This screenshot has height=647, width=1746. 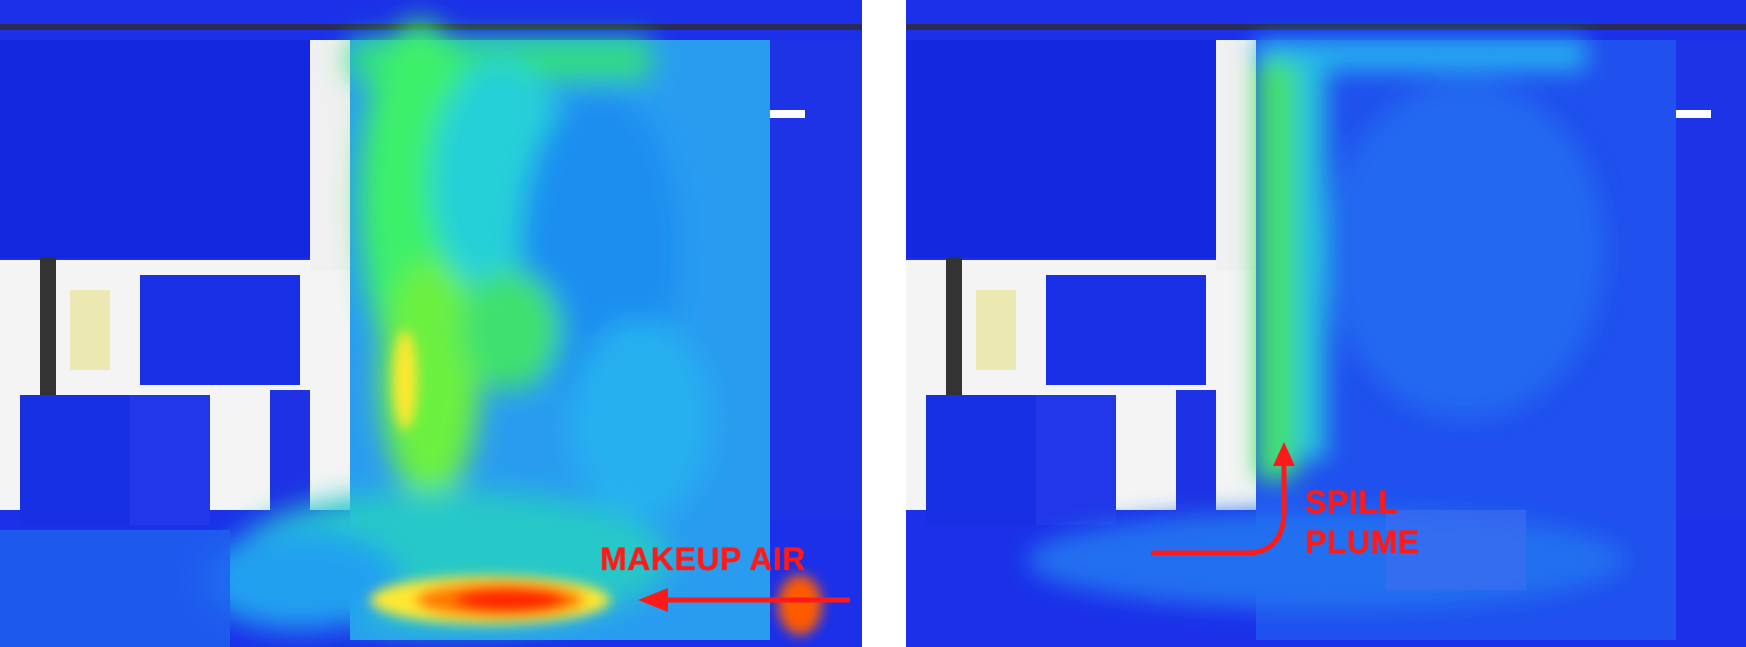 I want to click on floor-panel, so click(x=1456, y=550).